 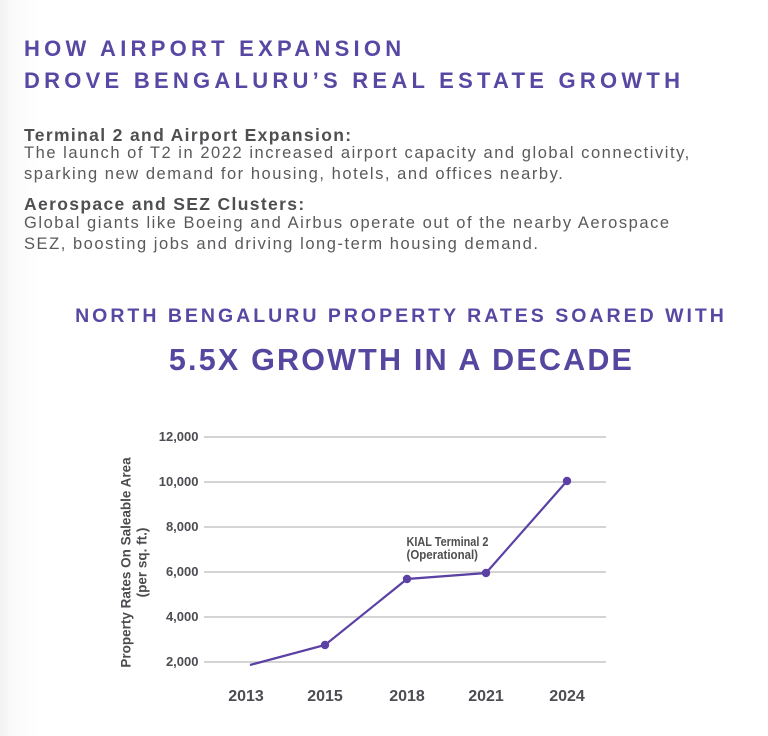 I want to click on svg-text: 2018, so click(x=407, y=696).